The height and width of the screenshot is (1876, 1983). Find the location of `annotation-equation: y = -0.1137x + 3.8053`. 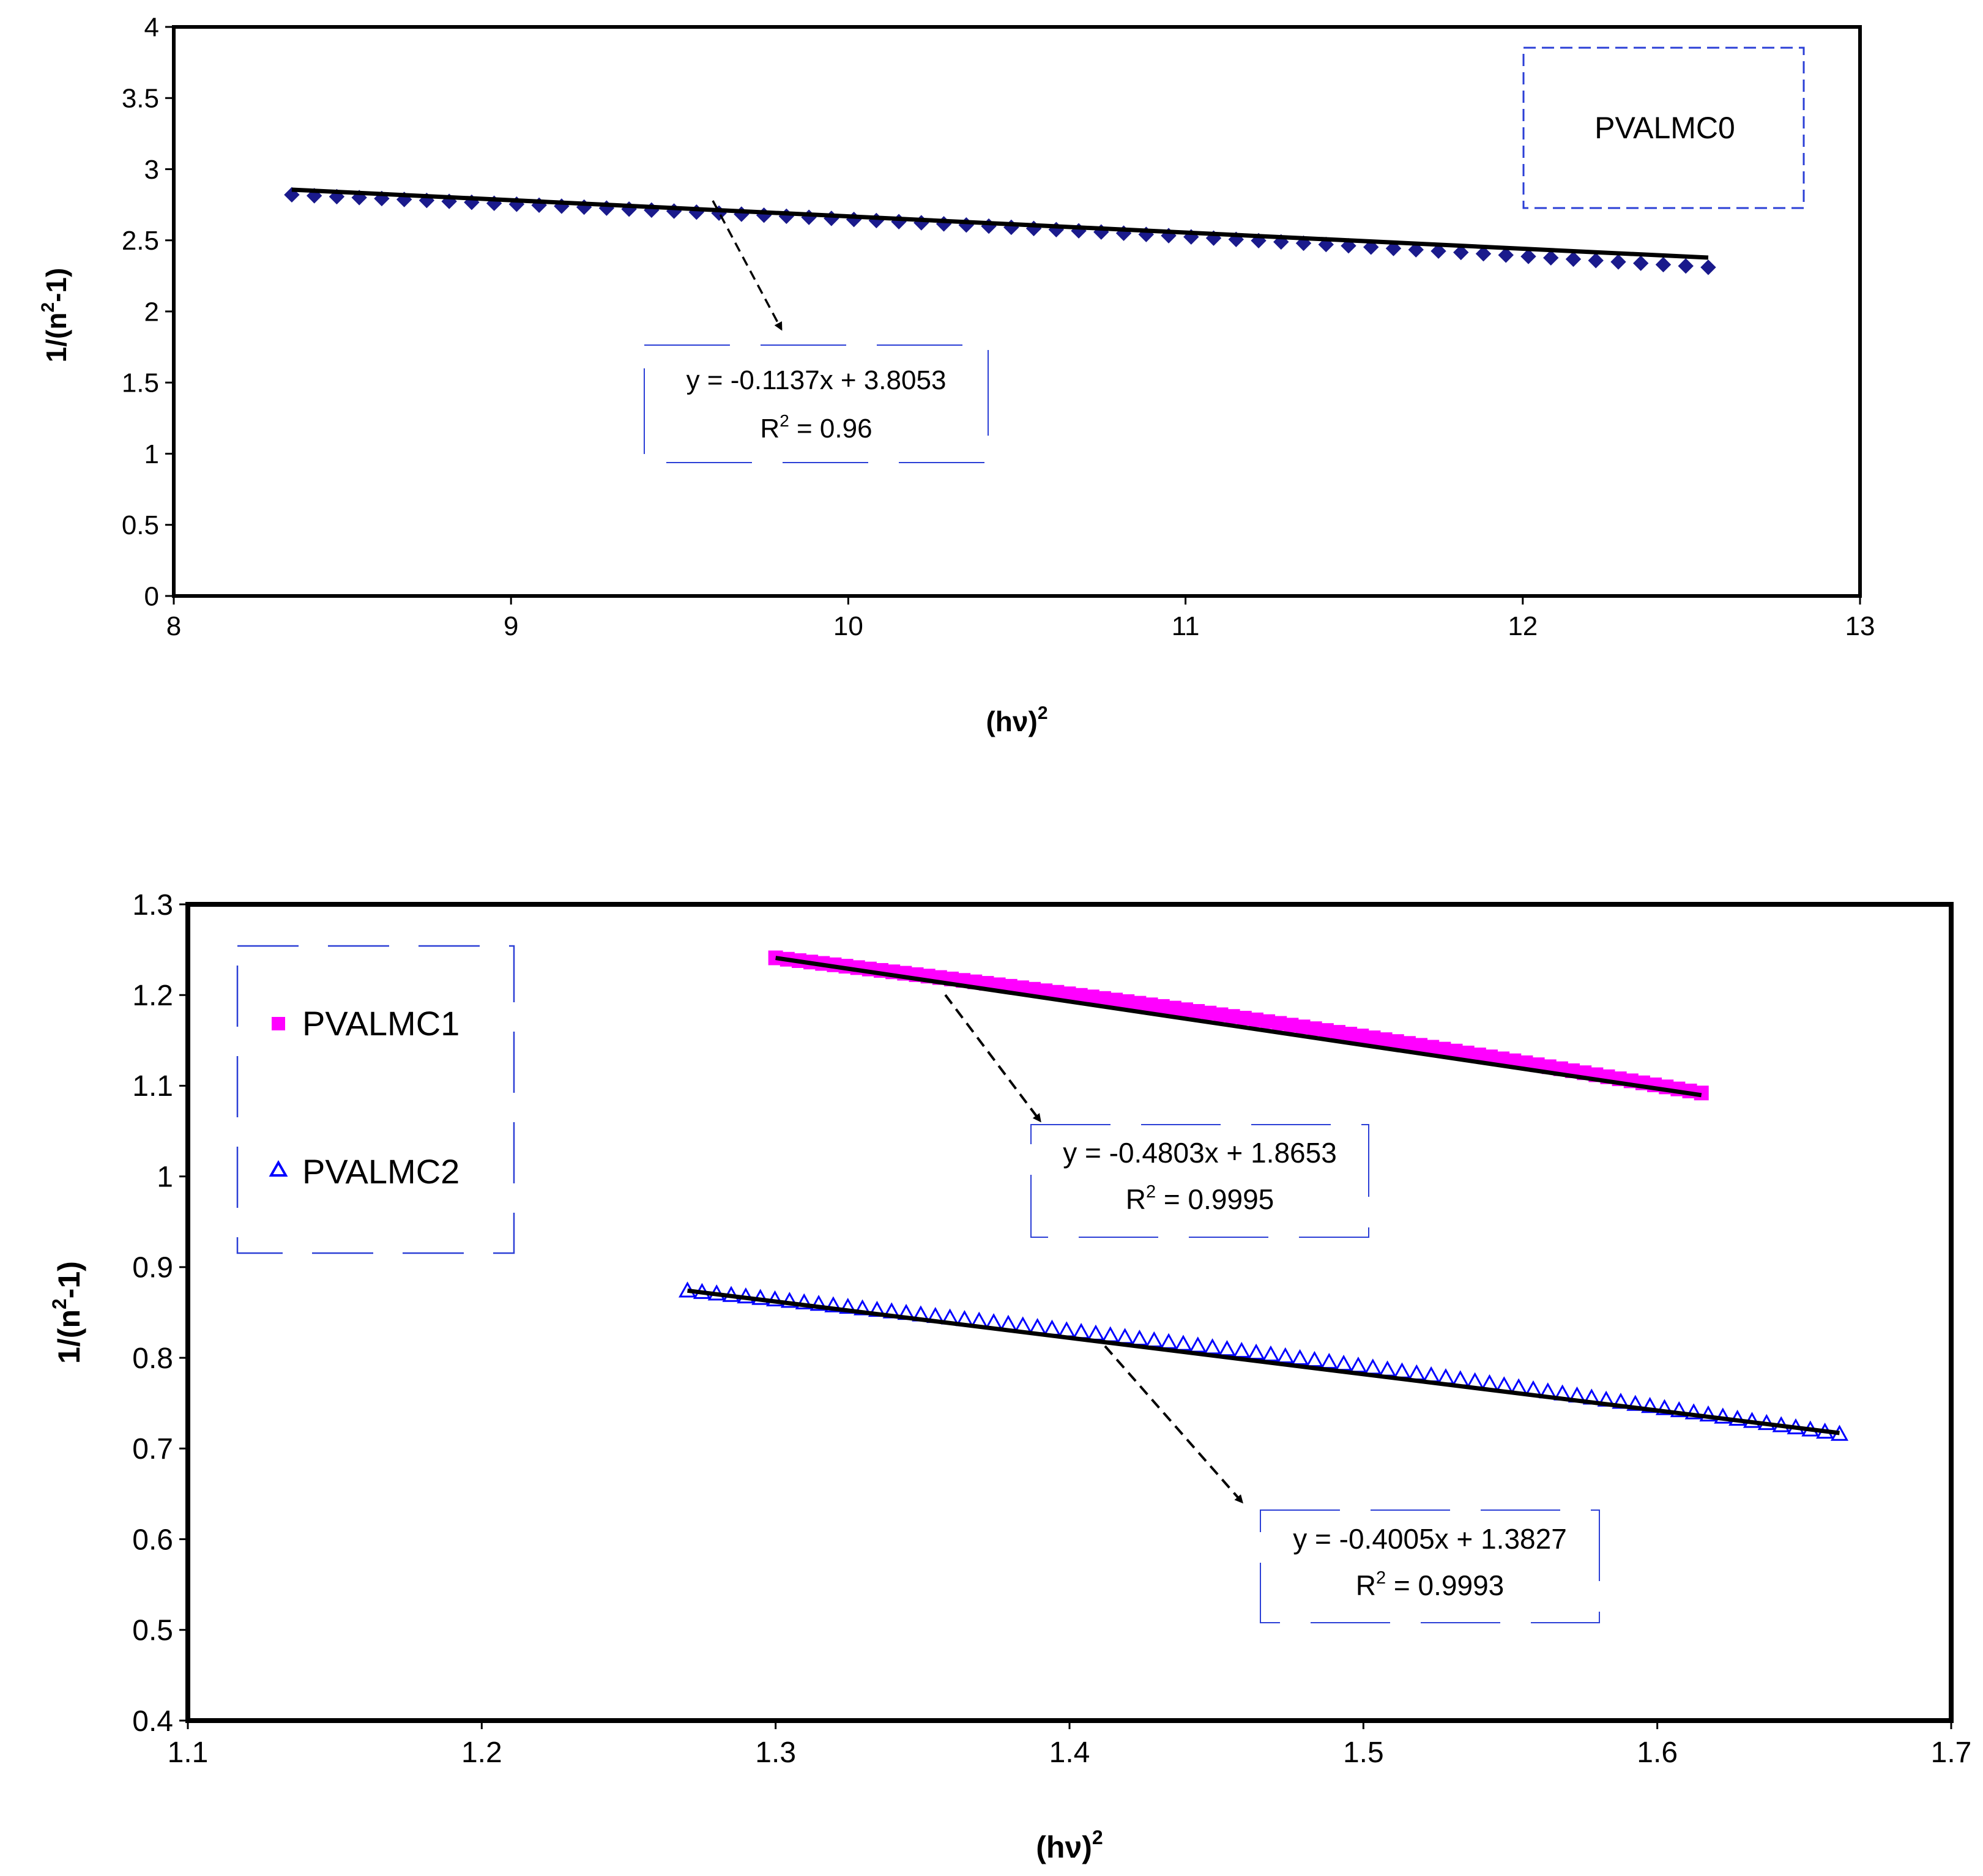

annotation-equation: y = -0.1137x + 3.8053 is located at coordinates (816, 380).